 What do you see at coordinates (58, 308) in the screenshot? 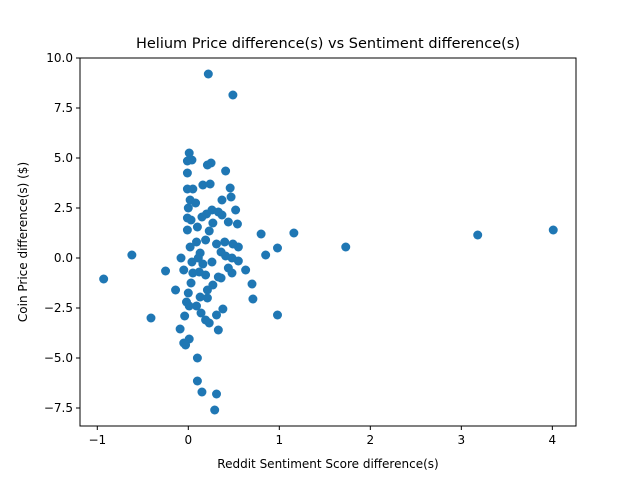
I see `y-tick-label: −2.5` at bounding box center [58, 308].